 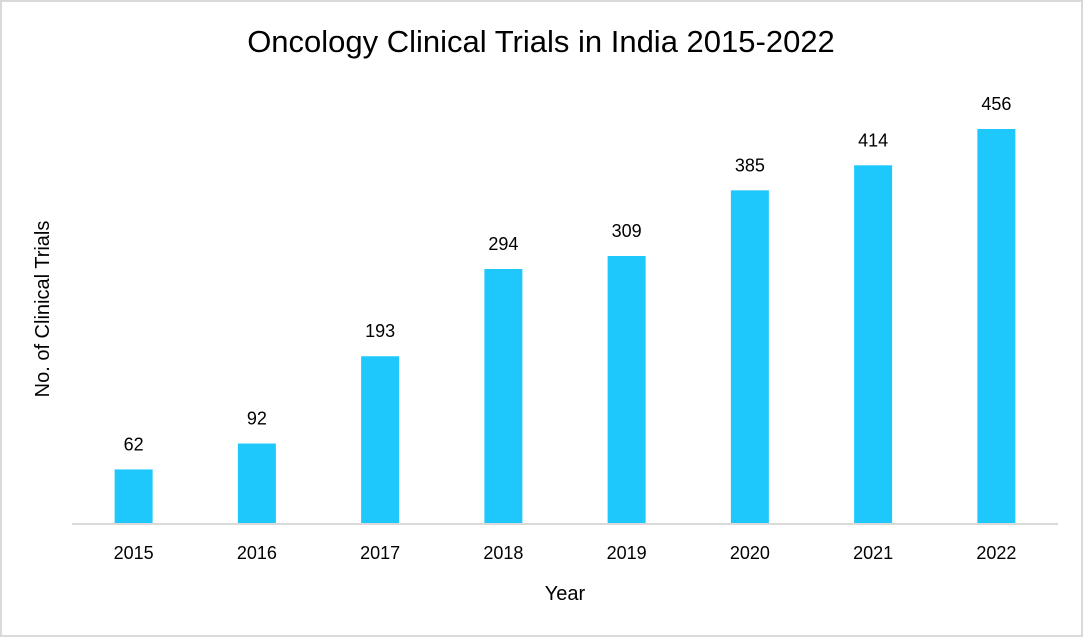 I want to click on data-label-2015: 62, so click(x=134, y=444).